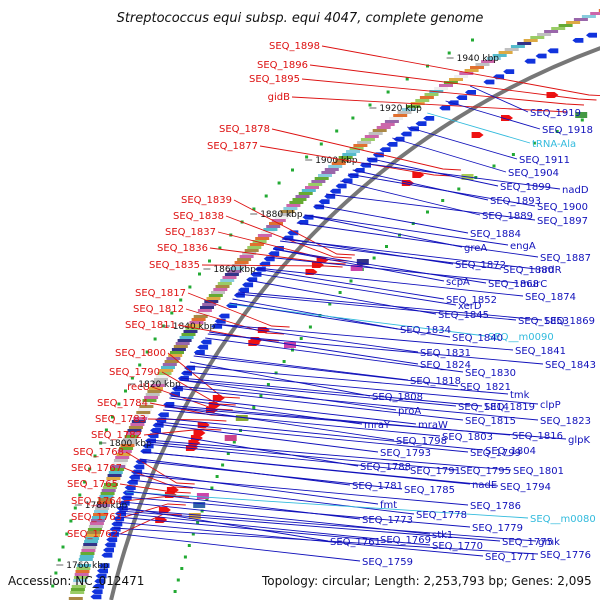 This screenshot has width=600, height=600. What do you see at coordinates (527, 542) in the screenshot?
I see `right-gene-label: SEQ_1775` at bounding box center [527, 542].